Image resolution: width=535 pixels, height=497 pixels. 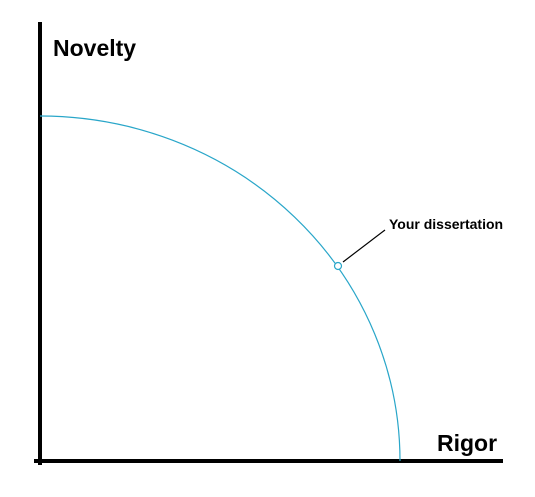 What do you see at coordinates (338, 266) in the screenshot?
I see `dissertation-marker` at bounding box center [338, 266].